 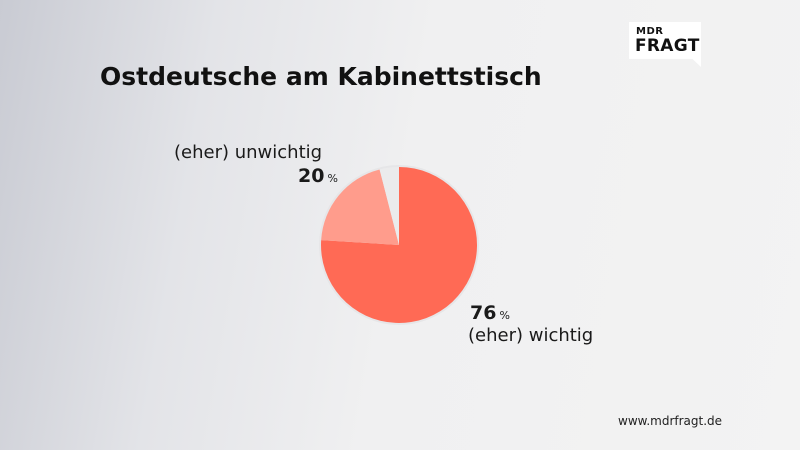 What do you see at coordinates (504, 315) in the screenshot?
I see `slice-value-wichtig-unit: %` at bounding box center [504, 315].